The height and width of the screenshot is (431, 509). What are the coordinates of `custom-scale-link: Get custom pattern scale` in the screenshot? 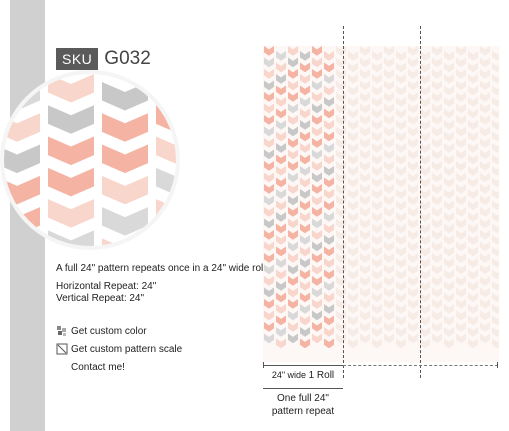 It's located at (119, 349).